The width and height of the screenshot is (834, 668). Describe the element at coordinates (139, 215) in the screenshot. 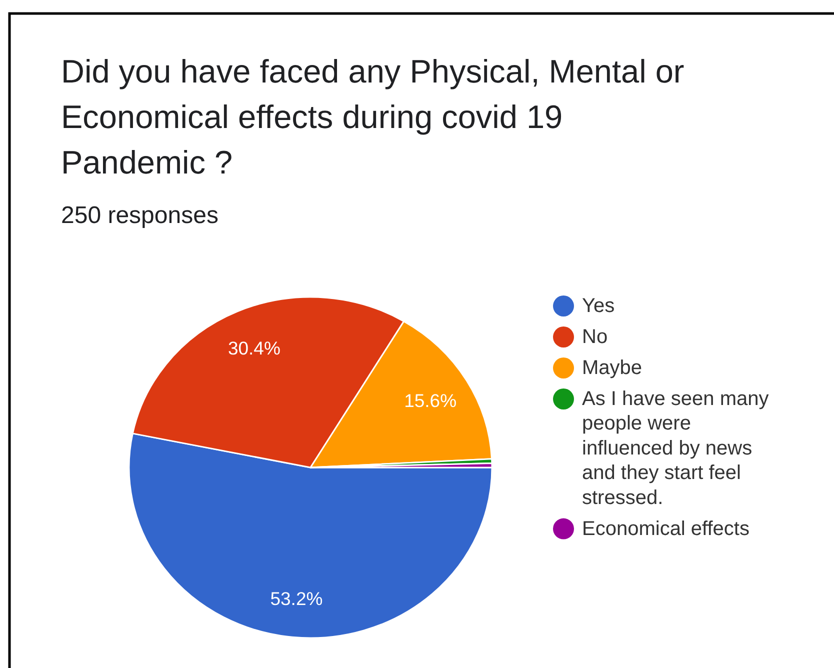

I see `chart-subtitle: 250 responses` at that location.